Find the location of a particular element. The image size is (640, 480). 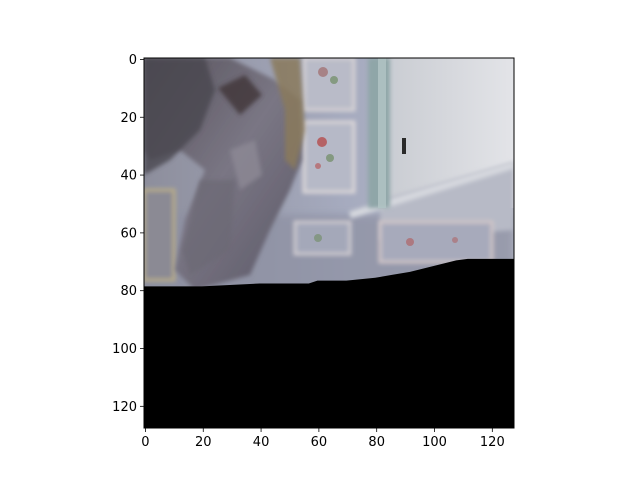

wall-panel-left is located at coordinates (160, 235).